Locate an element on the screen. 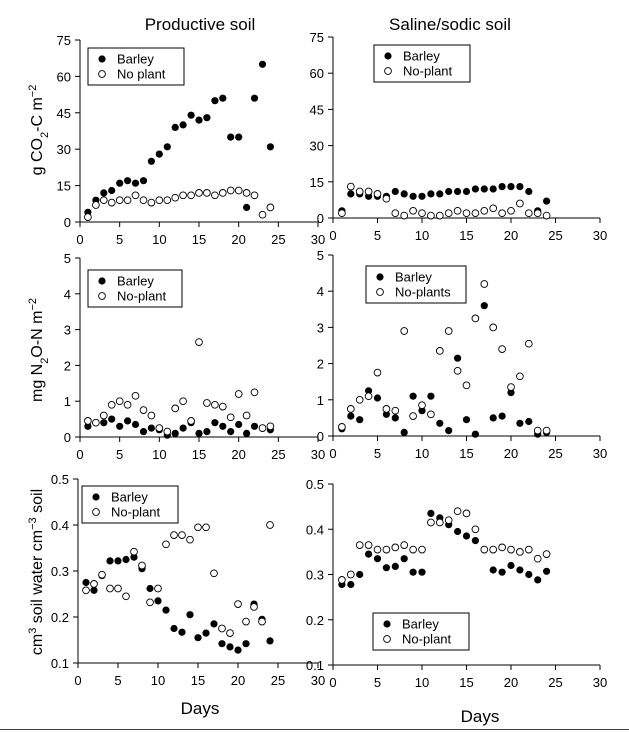 Image resolution: width=629 pixels, height=732 pixels. x-label-days-left: Days is located at coordinates (200, 708).